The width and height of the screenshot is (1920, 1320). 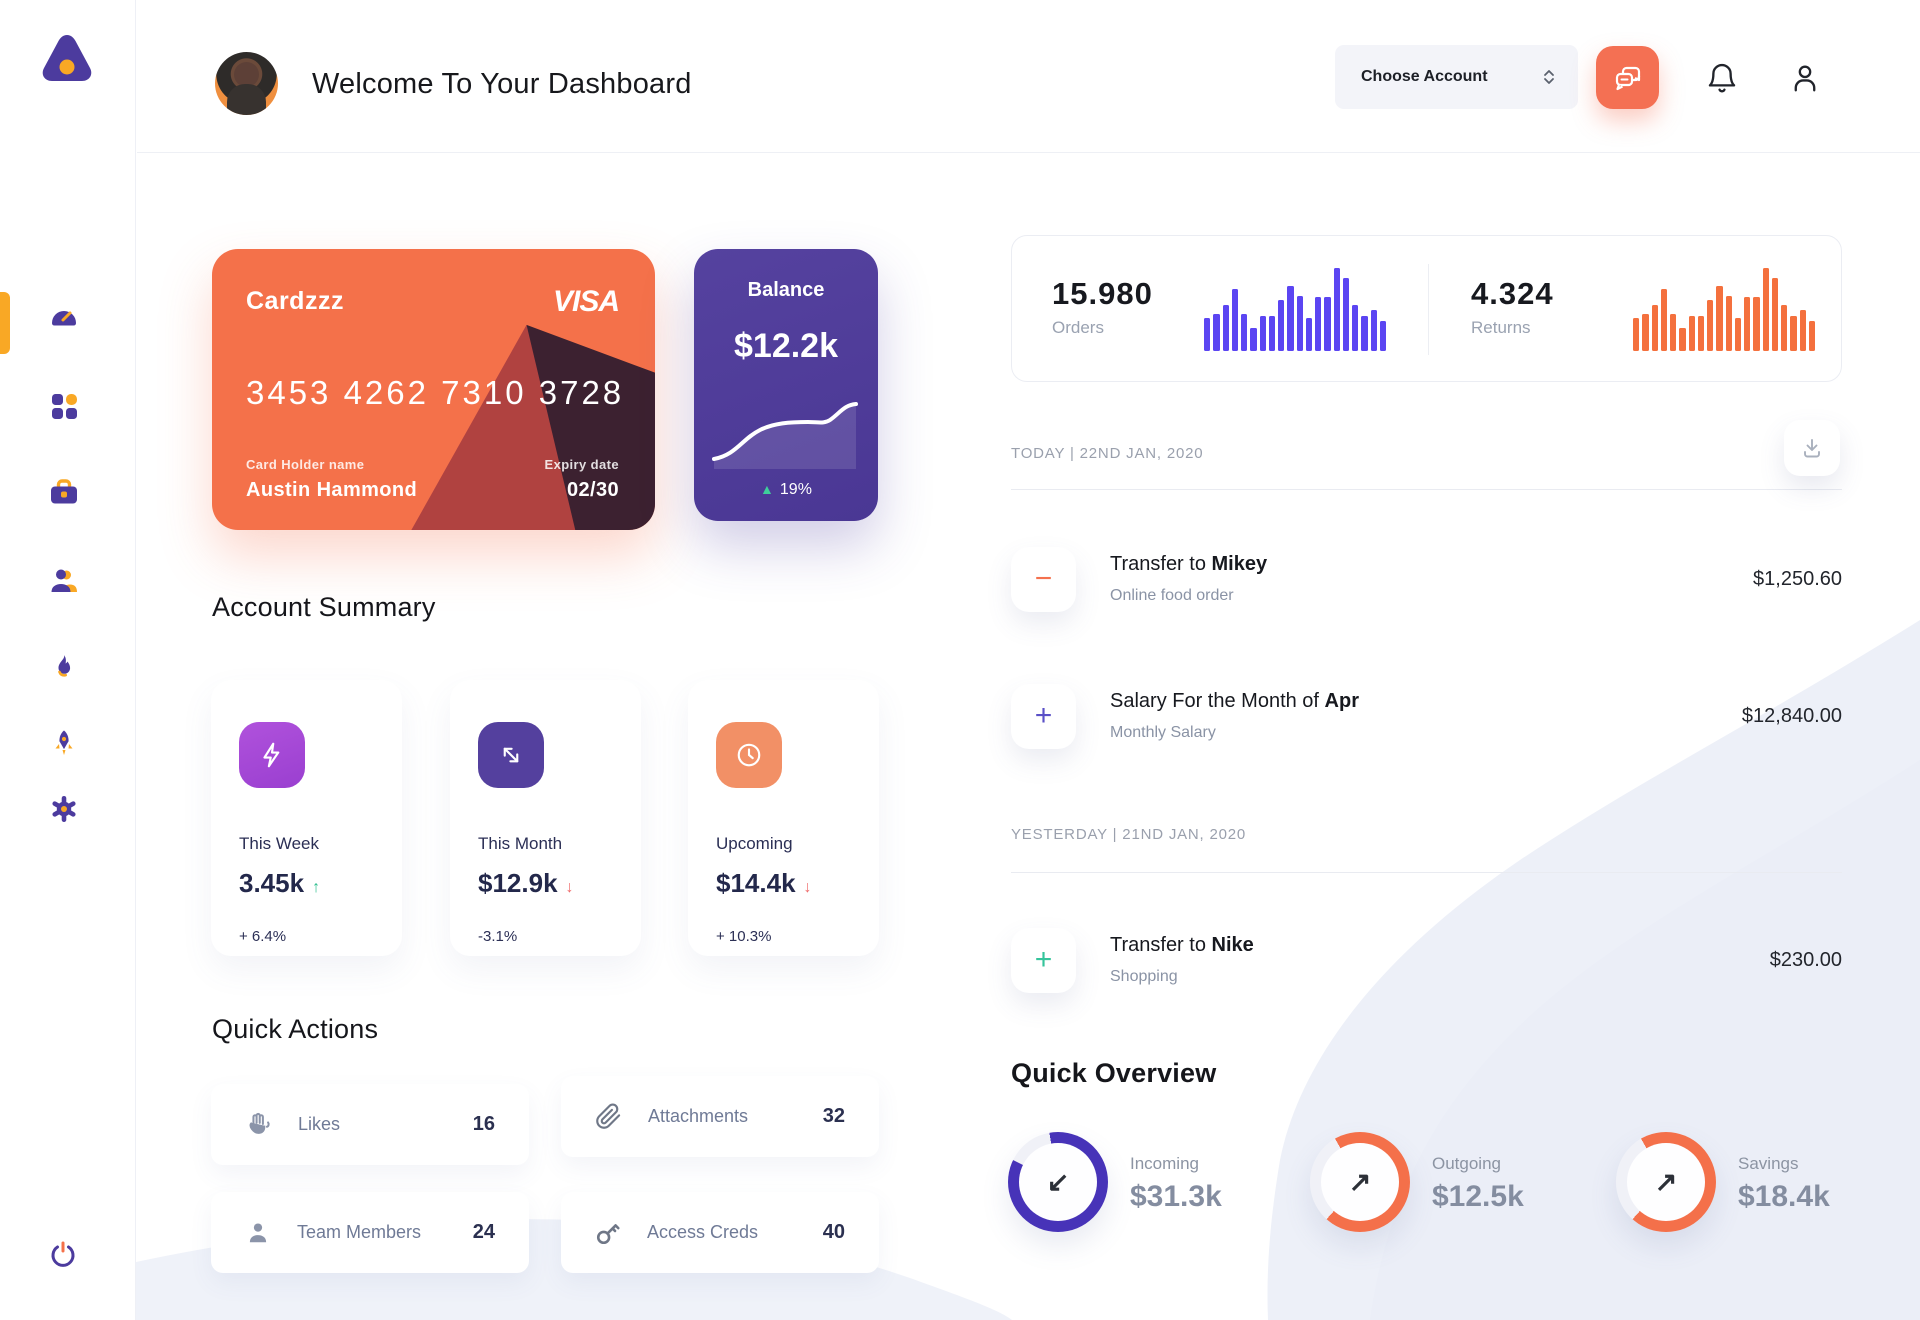 I want to click on app-logo, so click(x=67, y=59).